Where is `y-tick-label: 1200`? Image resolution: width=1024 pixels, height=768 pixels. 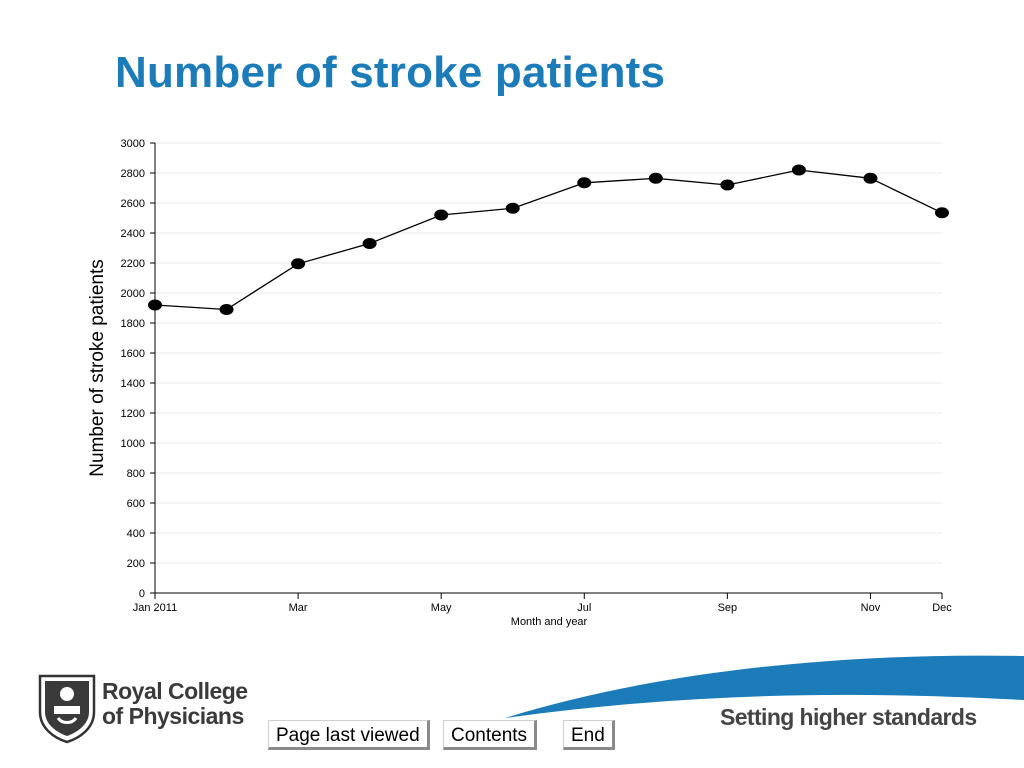 y-tick-label: 1200 is located at coordinates (133, 414).